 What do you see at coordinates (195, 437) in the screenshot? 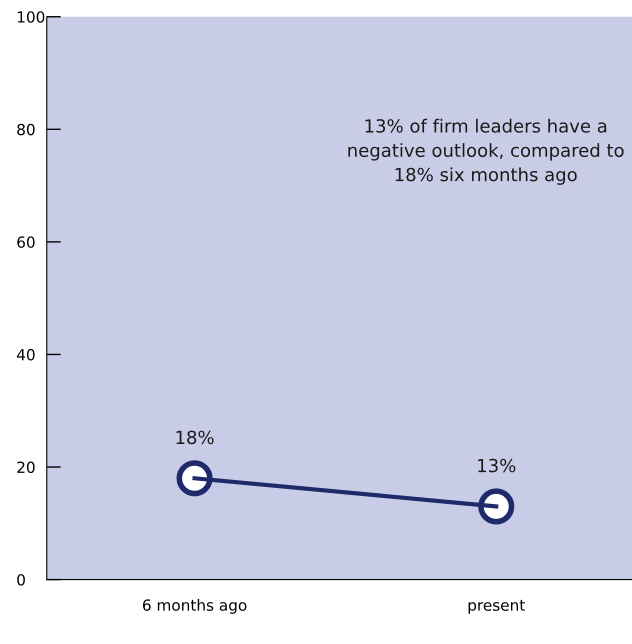
I see `data-label: 18%` at bounding box center [195, 437].